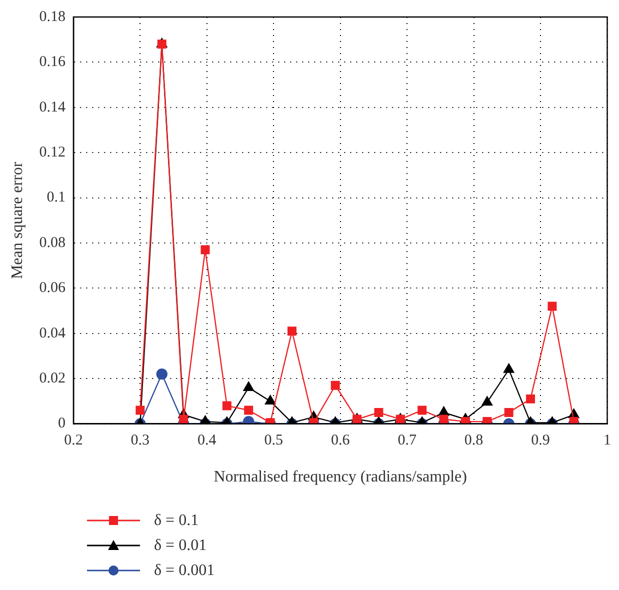 The height and width of the screenshot is (590, 619). I want to click on x-tick-label: 0.2, so click(73, 440).